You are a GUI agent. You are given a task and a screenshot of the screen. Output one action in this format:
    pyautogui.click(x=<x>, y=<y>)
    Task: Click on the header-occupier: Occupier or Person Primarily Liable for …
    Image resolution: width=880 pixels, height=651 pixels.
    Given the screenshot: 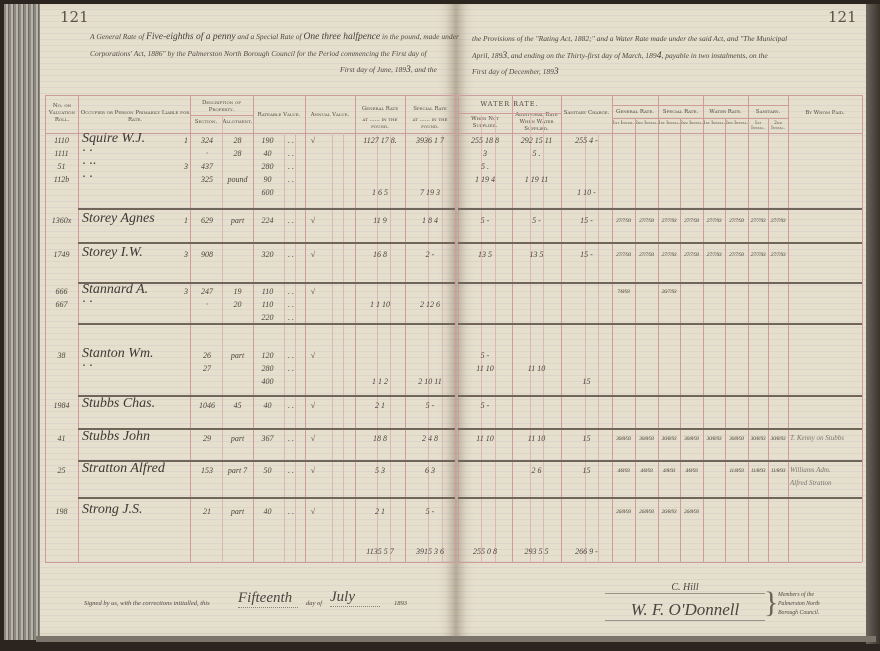 What is the action you would take?
    pyautogui.click(x=135, y=116)
    